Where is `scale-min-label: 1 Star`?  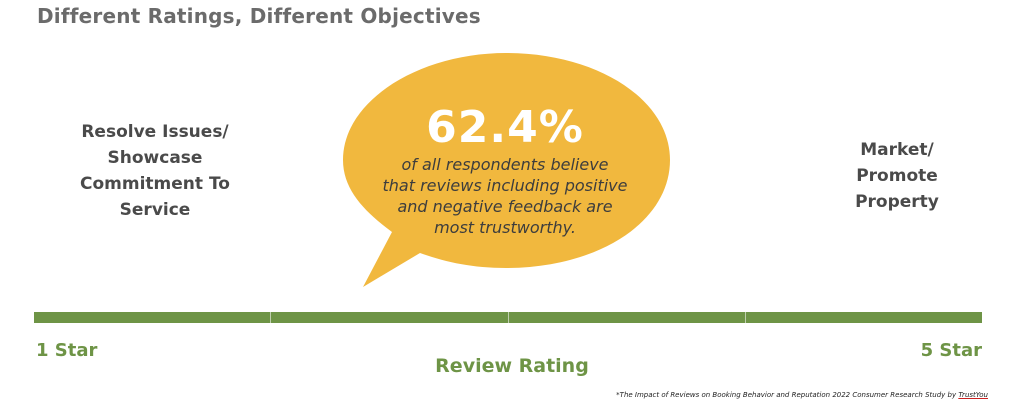 scale-min-label: 1 Star is located at coordinates (67, 350).